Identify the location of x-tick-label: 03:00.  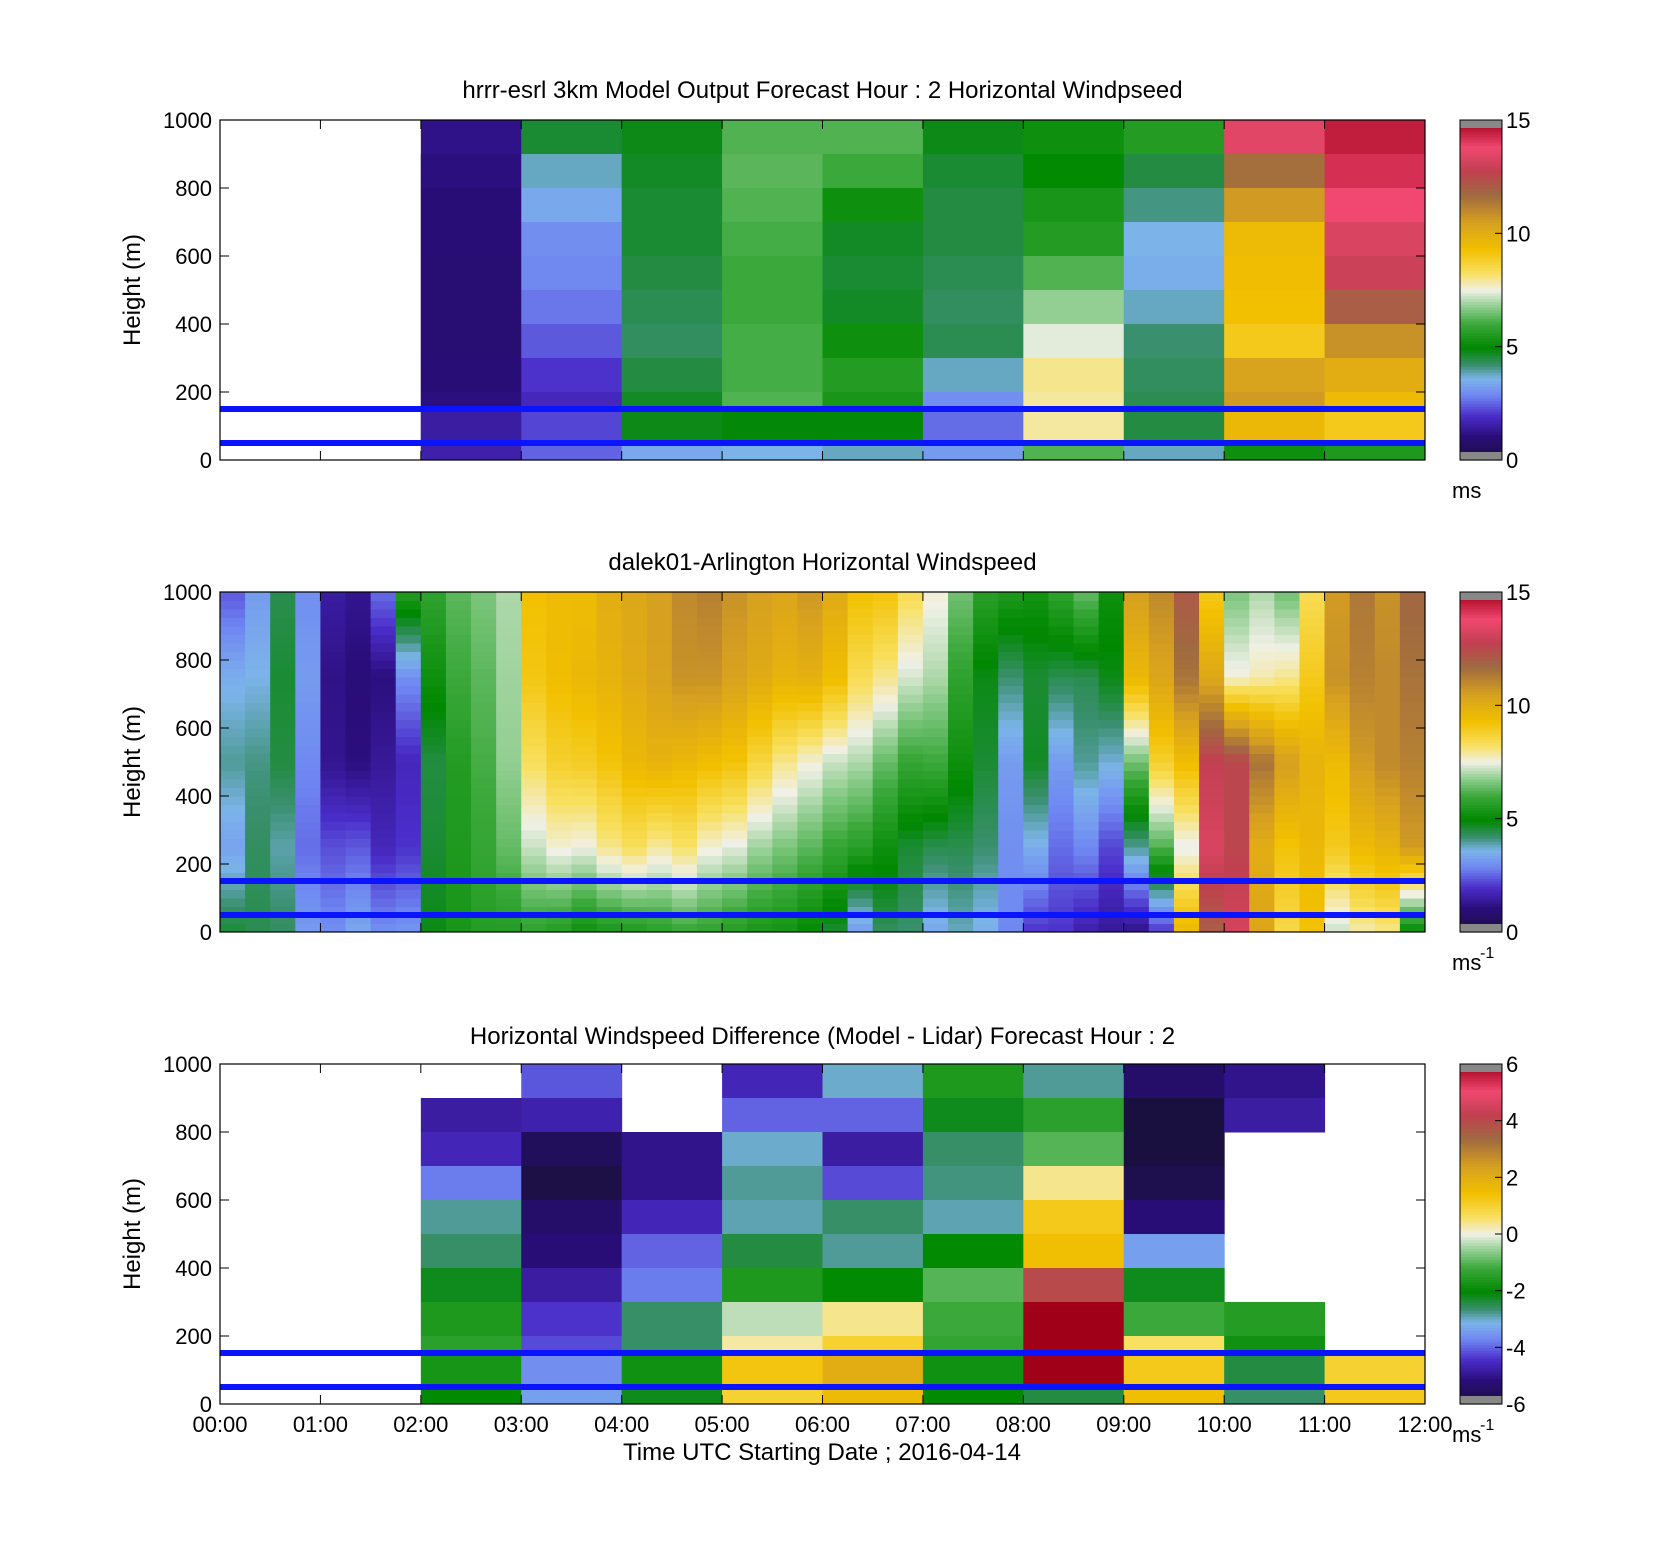
(521, 1424).